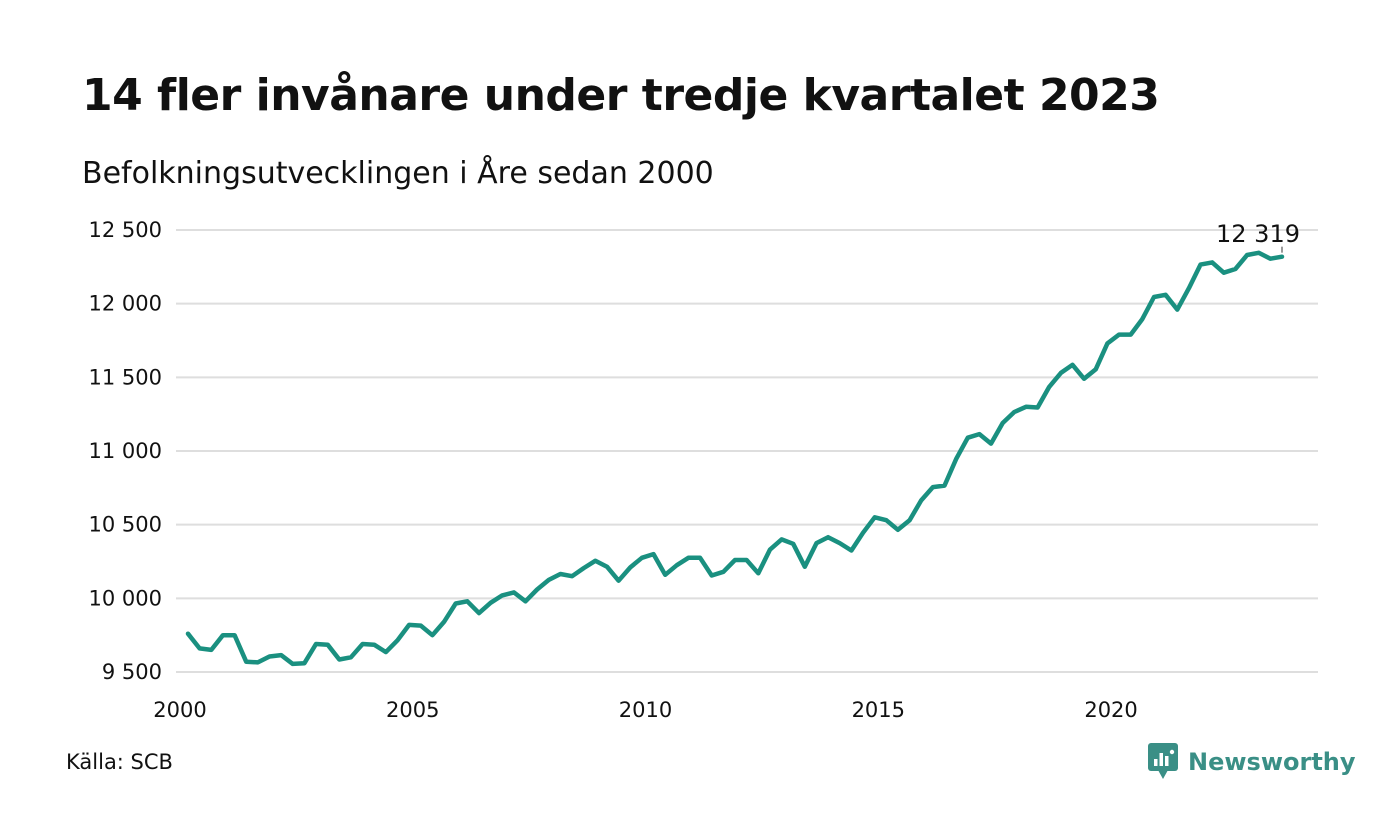 This screenshot has height=840, width=1400. Describe the element at coordinates (125, 525) in the screenshot. I see `y-tick-label: 10 500` at that location.